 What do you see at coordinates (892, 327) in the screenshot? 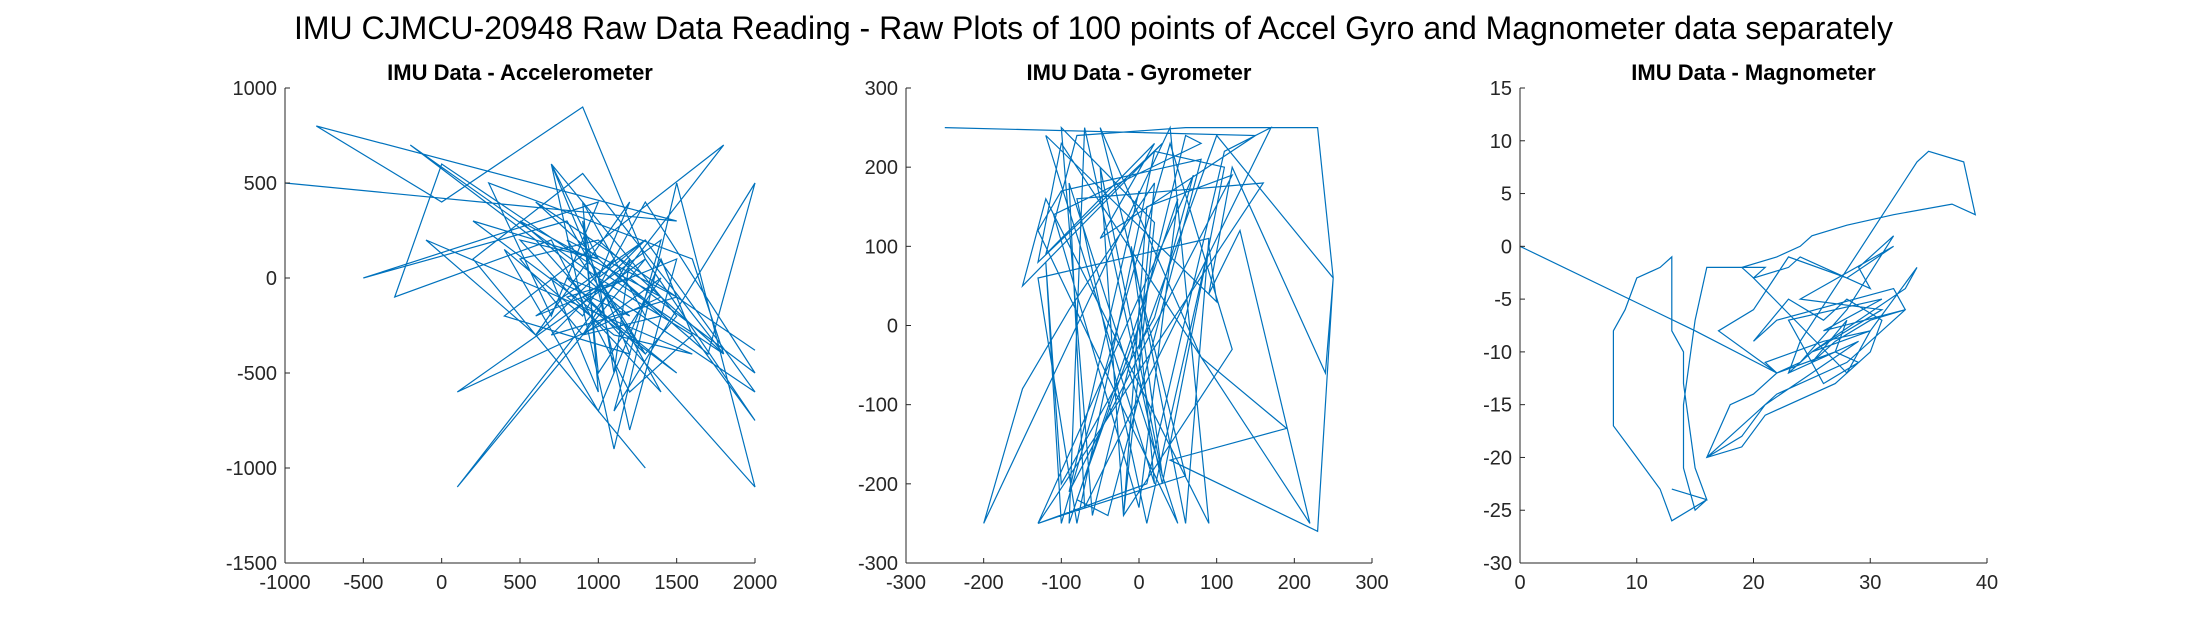
I see `gyrometer-y-tick-label: 0` at bounding box center [892, 327].